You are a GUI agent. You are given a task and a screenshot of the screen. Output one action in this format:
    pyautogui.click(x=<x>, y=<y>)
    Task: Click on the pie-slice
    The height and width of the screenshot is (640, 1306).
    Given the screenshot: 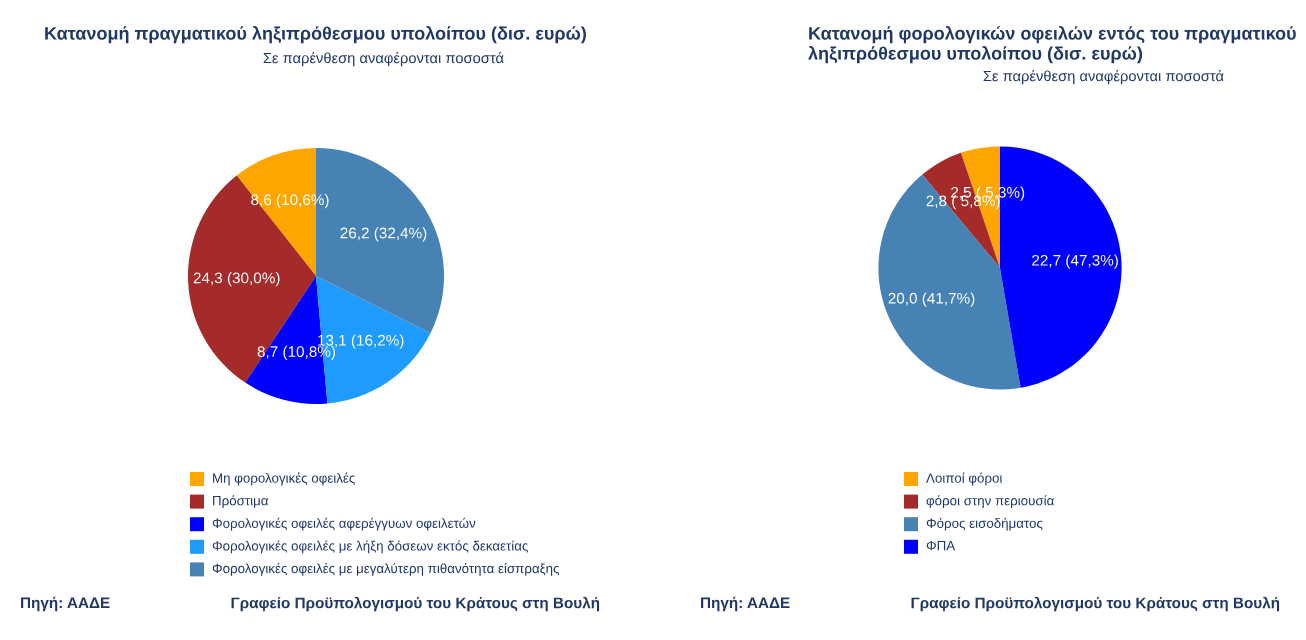 What is the action you would take?
    pyautogui.click(x=949, y=282)
    